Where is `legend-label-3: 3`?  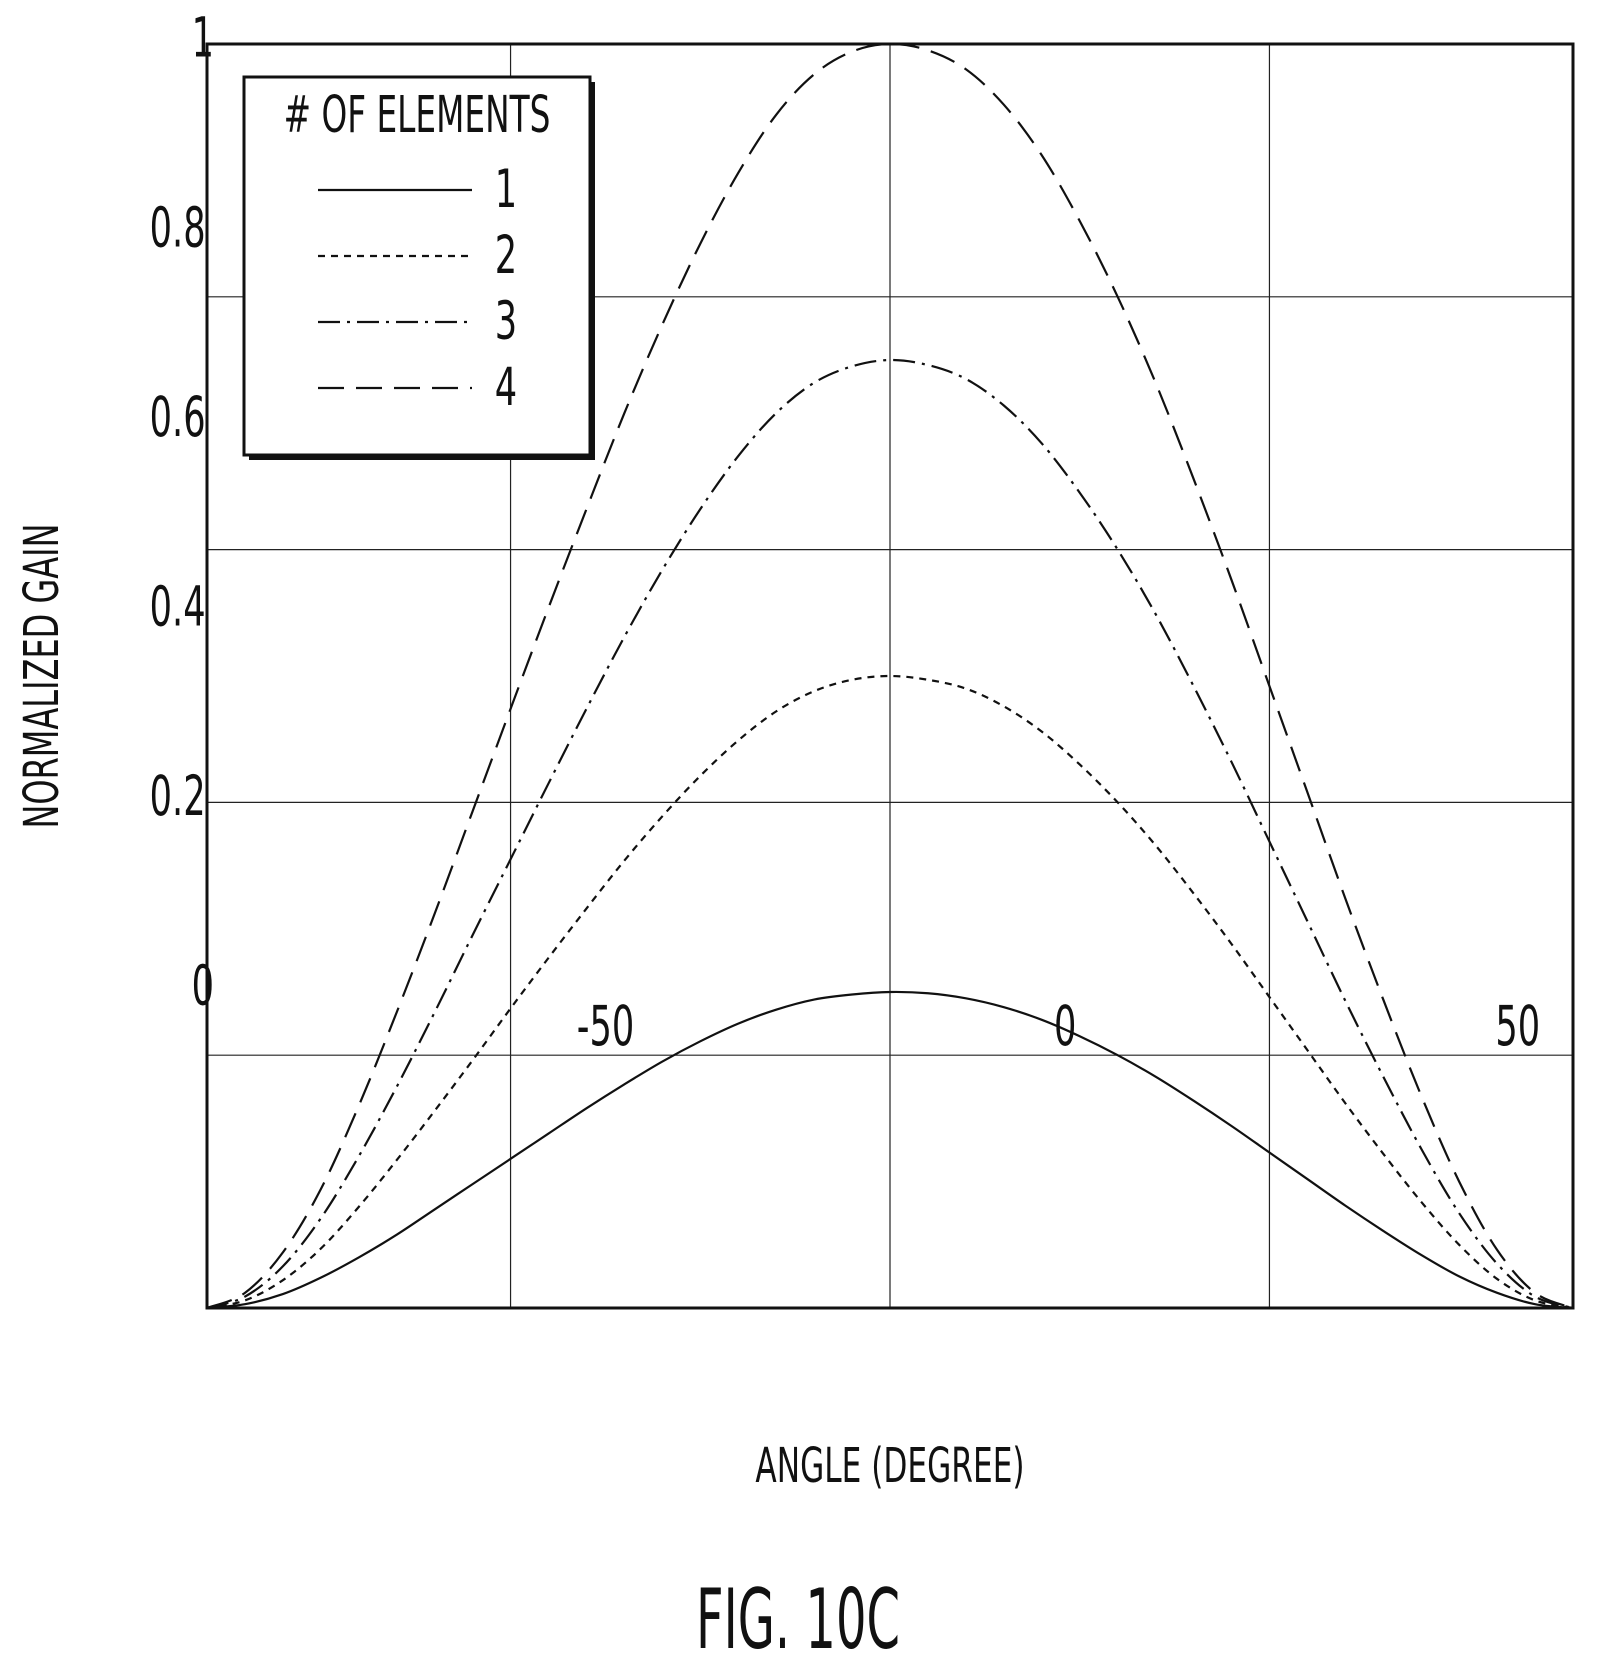
legend-label-3: 3 is located at coordinates (506, 321).